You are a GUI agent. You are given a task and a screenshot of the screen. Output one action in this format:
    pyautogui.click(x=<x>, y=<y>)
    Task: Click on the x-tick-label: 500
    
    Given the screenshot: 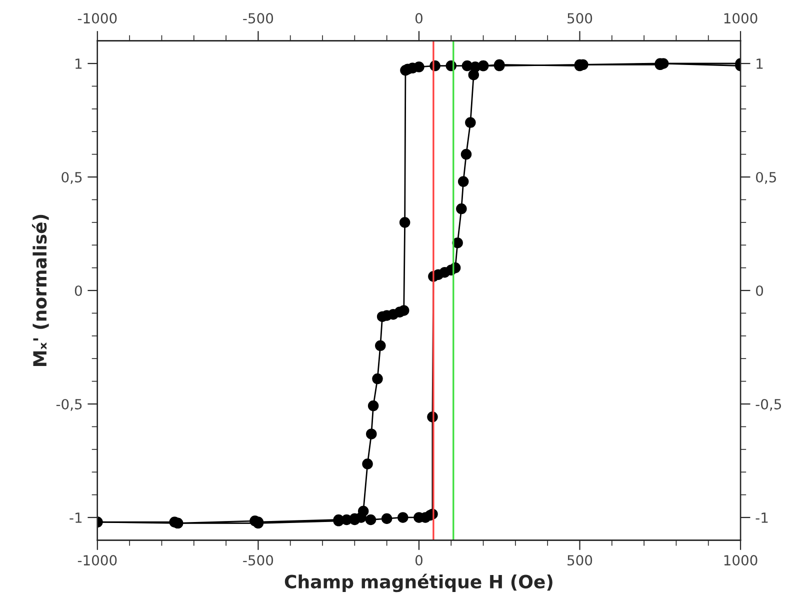 What is the action you would take?
    pyautogui.click(x=580, y=560)
    